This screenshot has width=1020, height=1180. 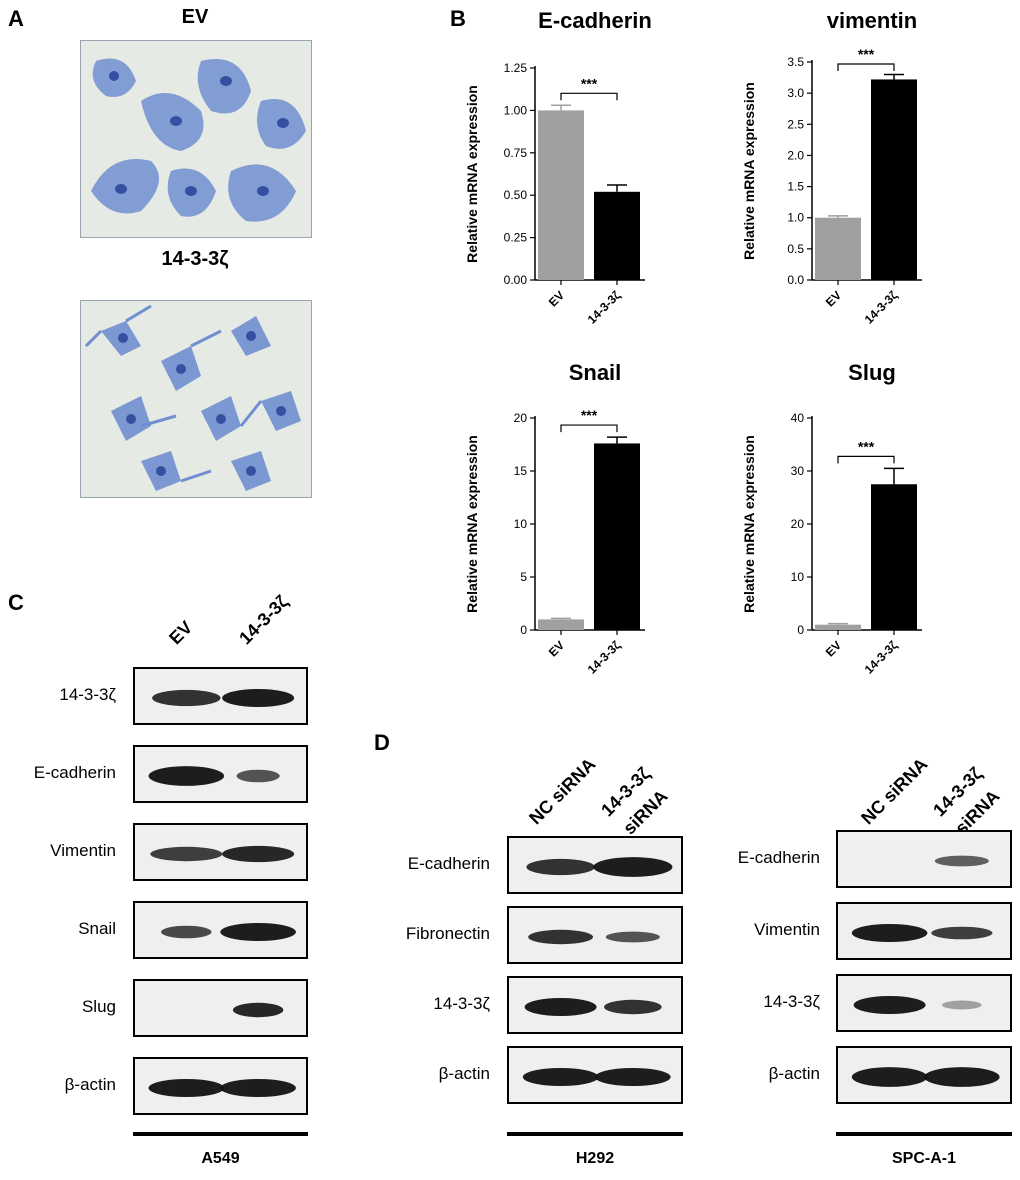 What do you see at coordinates (195, 259) in the screenshot?
I see `micrograph-title-1433z: 14-3-3ζ` at bounding box center [195, 259].